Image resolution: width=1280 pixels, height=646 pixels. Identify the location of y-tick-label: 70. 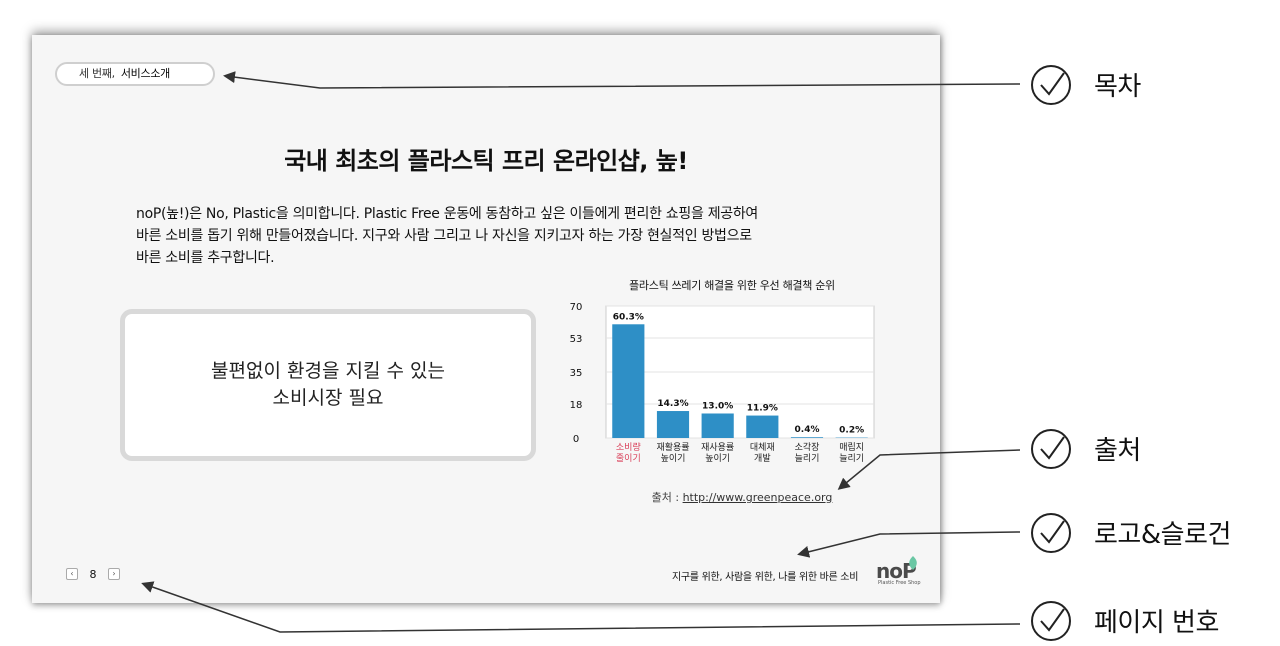
(576, 307).